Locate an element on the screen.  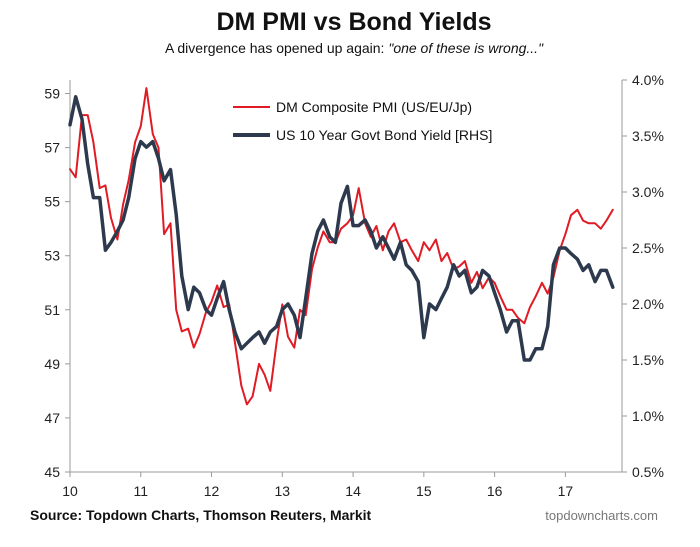
chart-title: DM PMI vs Bond Yields is located at coordinates (353, 22).